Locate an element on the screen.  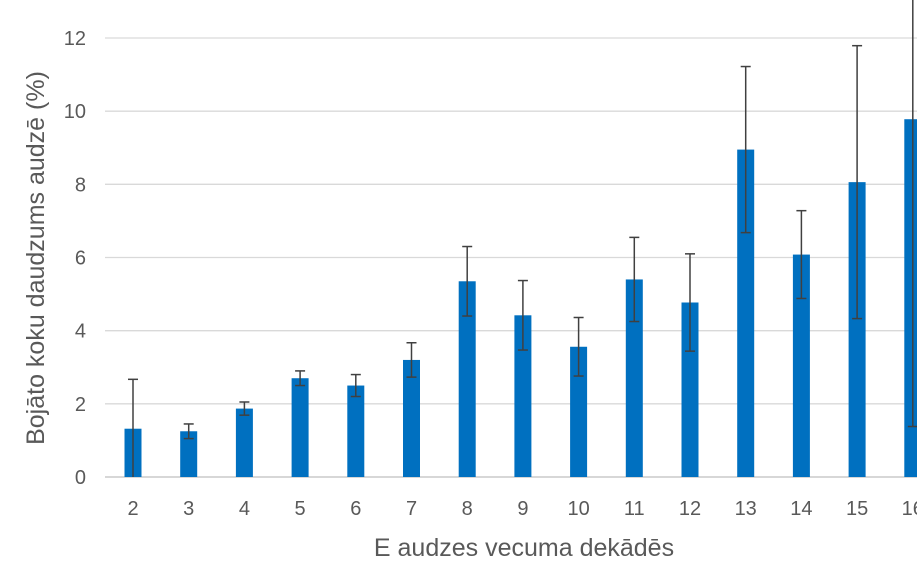
x-tick-label: 8 is located at coordinates (467, 509).